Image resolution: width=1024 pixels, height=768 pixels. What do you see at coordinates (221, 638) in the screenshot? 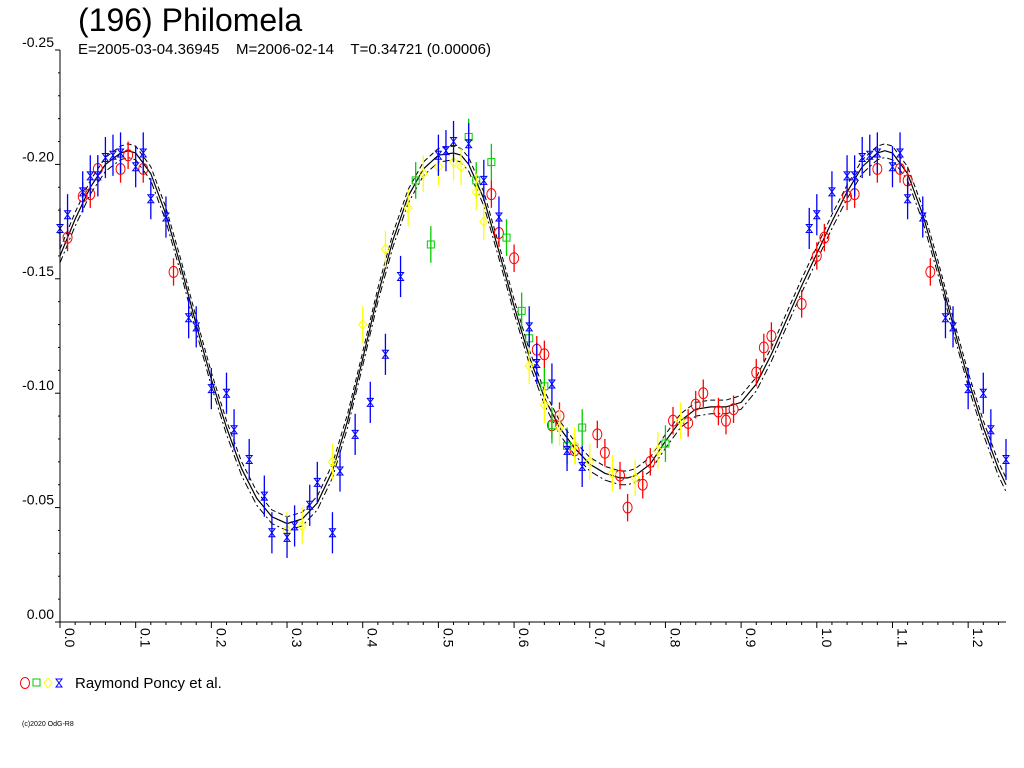
I see `x-tick-label: 0.2` at bounding box center [221, 638].